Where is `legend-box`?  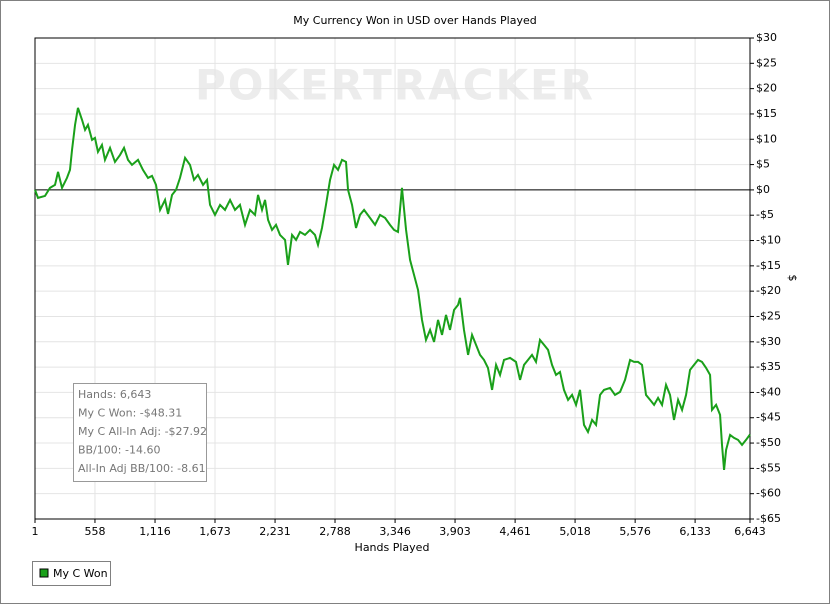 legend-box is located at coordinates (71, 573).